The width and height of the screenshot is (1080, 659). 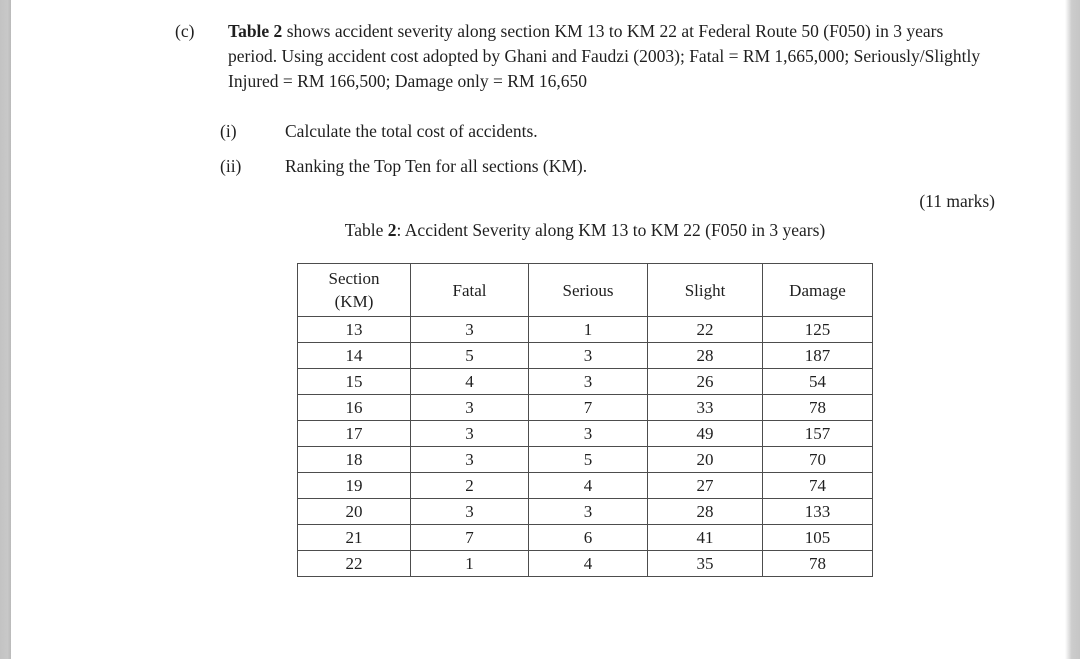 What do you see at coordinates (469, 485) in the screenshot?
I see `cell-fatal: 2` at bounding box center [469, 485].